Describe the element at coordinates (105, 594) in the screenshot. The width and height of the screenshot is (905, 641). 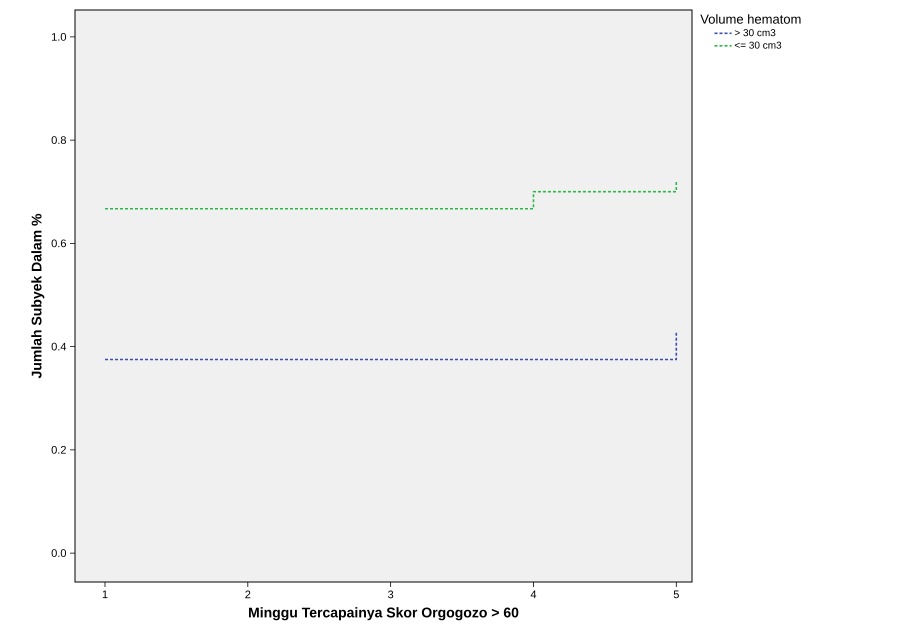
I see `x-tick-label: 1` at that location.